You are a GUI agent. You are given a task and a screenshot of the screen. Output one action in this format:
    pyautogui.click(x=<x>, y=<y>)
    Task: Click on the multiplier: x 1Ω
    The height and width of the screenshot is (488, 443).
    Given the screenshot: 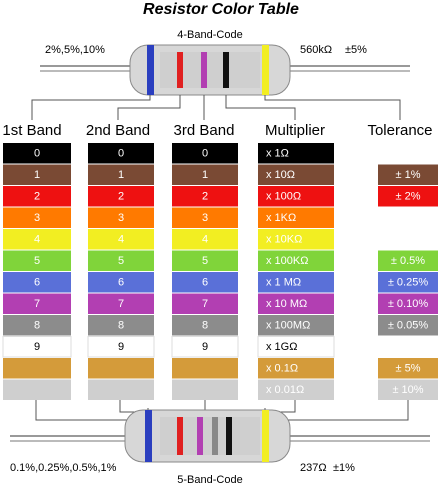 What is the action you would take?
    pyautogui.click(x=277, y=154)
    